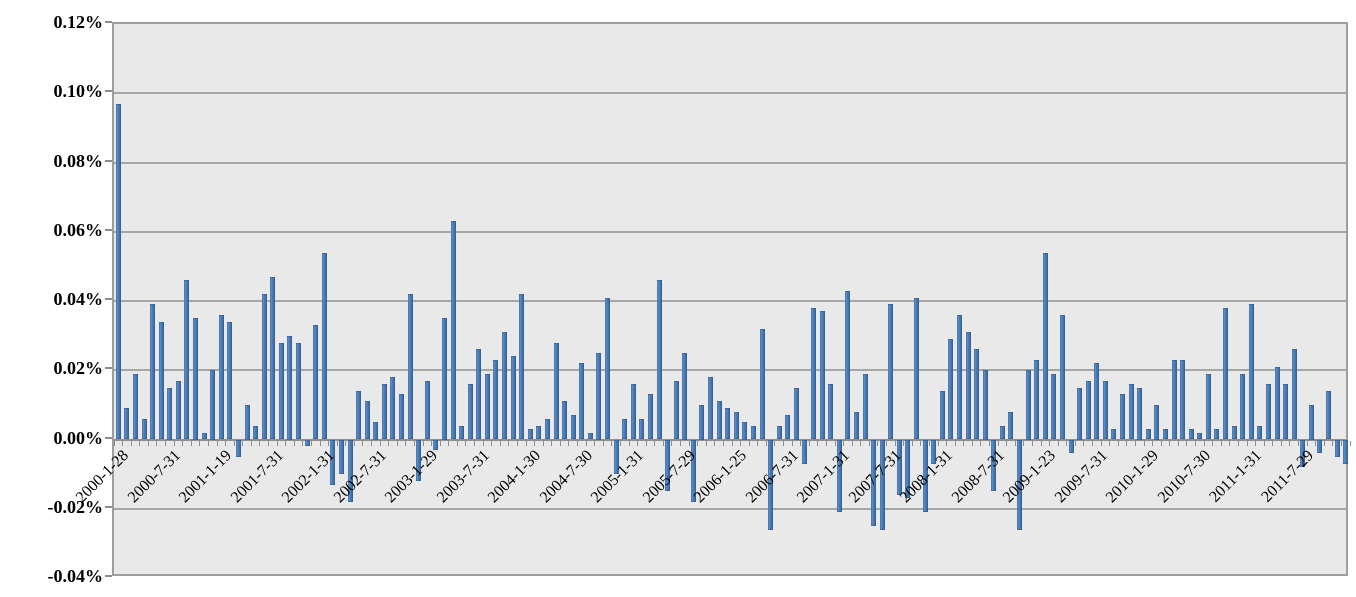 The width and height of the screenshot is (1356, 597). I want to click on gridline, so click(730, 162).